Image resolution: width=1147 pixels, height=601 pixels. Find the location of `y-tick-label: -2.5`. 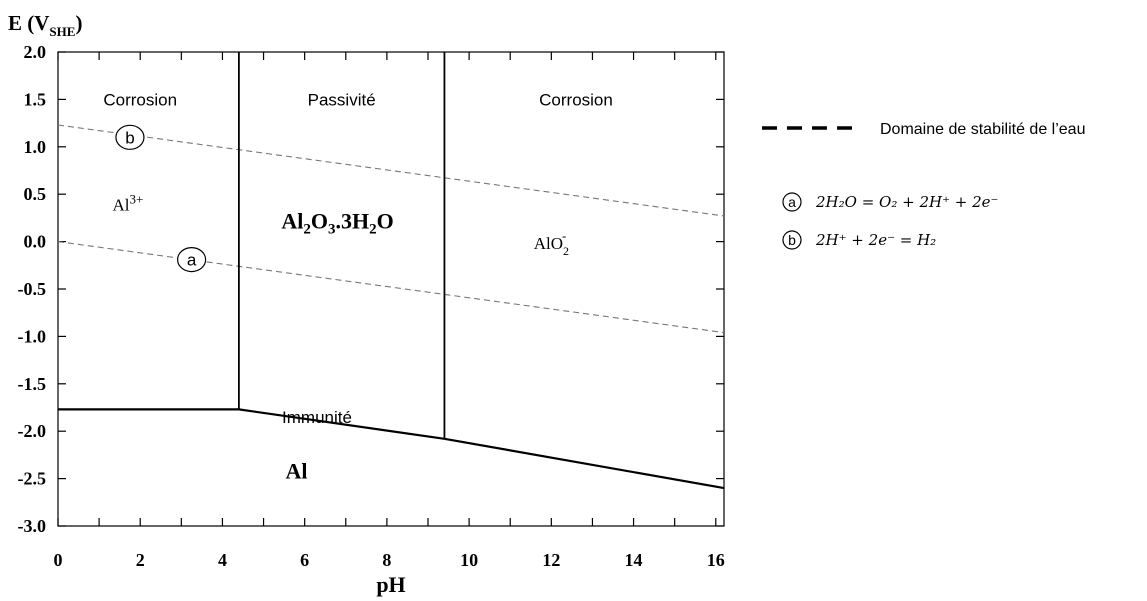

y-tick-label: -2.5 is located at coordinates (32, 479).